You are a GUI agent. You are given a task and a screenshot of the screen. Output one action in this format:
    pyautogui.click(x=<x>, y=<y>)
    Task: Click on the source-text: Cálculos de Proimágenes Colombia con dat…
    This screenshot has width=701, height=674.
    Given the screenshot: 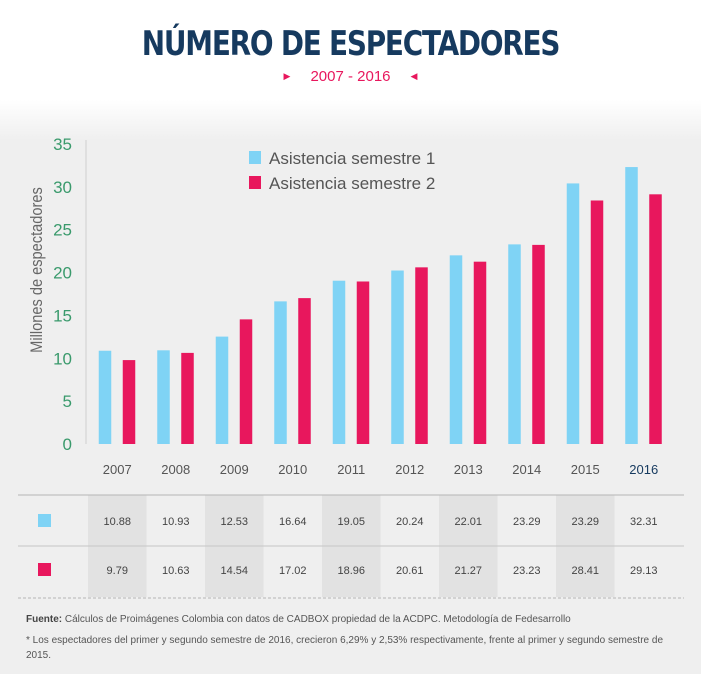 What is the action you would take?
    pyautogui.click(x=316, y=619)
    